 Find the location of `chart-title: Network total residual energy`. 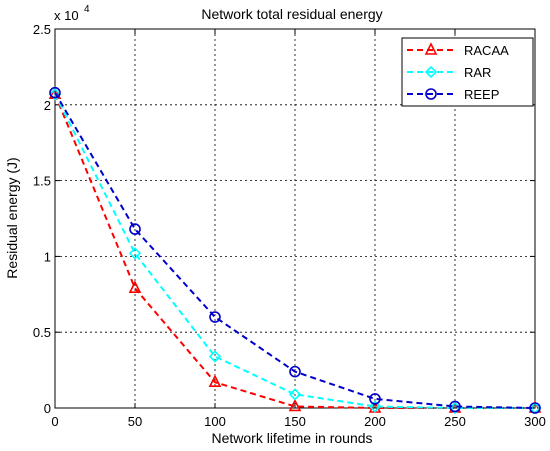

chart-title: Network total residual energy is located at coordinates (291, 14).